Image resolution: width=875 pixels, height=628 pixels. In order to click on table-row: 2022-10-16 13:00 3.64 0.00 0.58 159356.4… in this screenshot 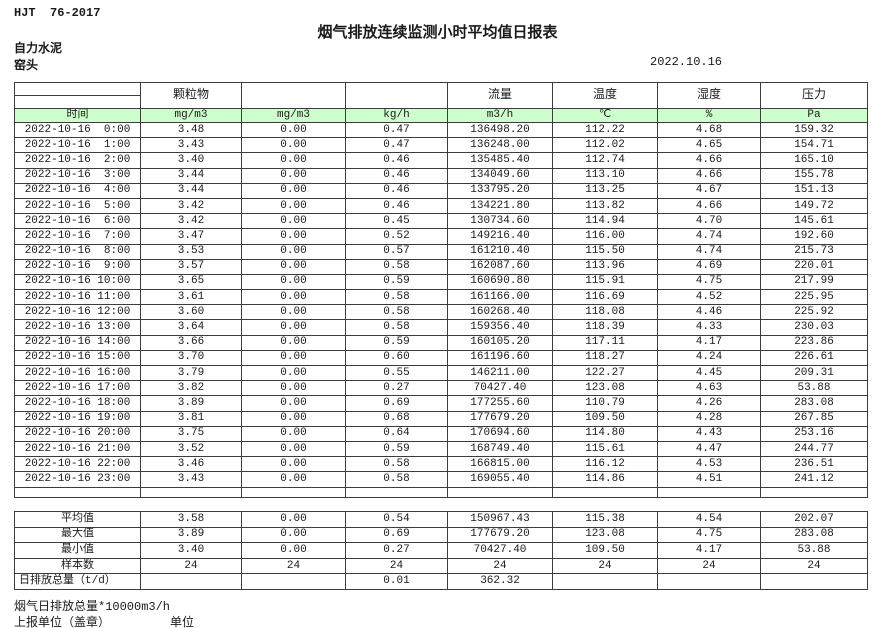, I will do `click(441, 327)`.